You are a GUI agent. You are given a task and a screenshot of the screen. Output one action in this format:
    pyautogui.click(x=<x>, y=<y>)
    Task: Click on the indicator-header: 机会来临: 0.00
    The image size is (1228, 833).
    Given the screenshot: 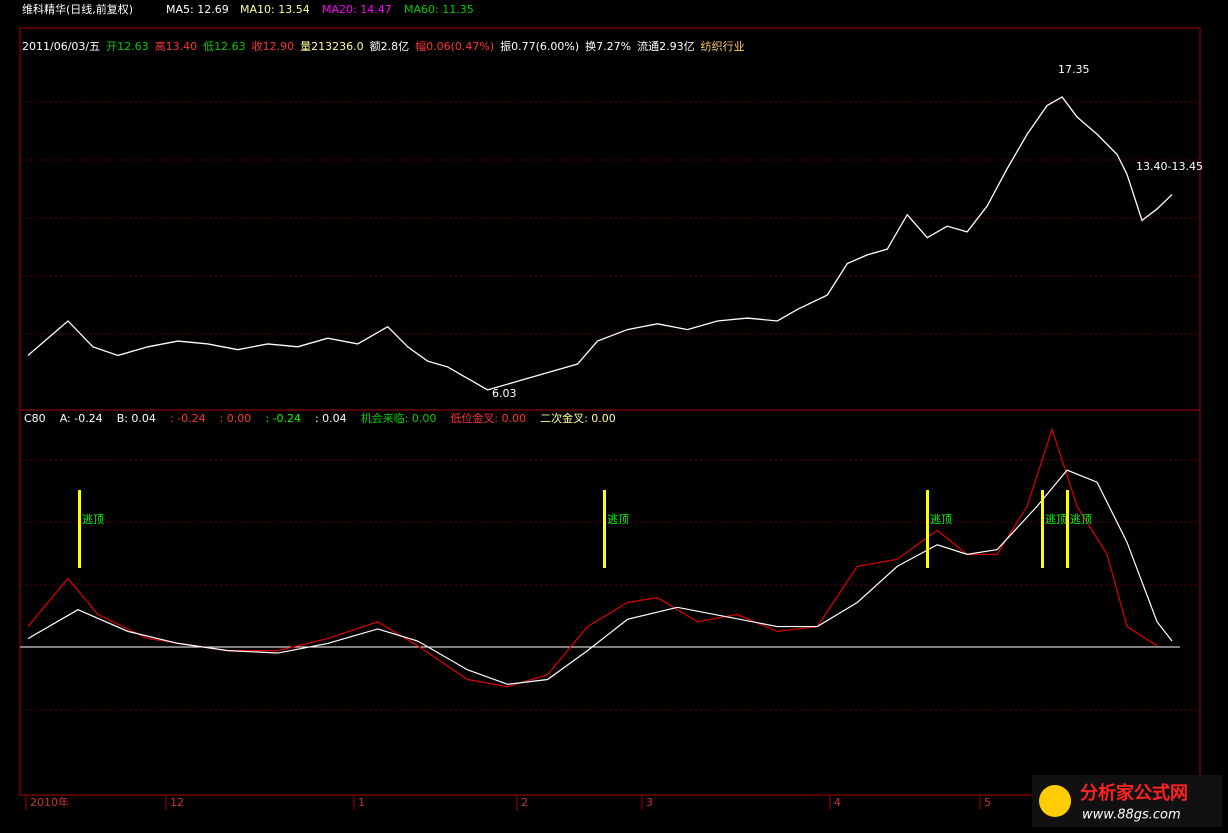 What is the action you would take?
    pyautogui.click(x=399, y=418)
    